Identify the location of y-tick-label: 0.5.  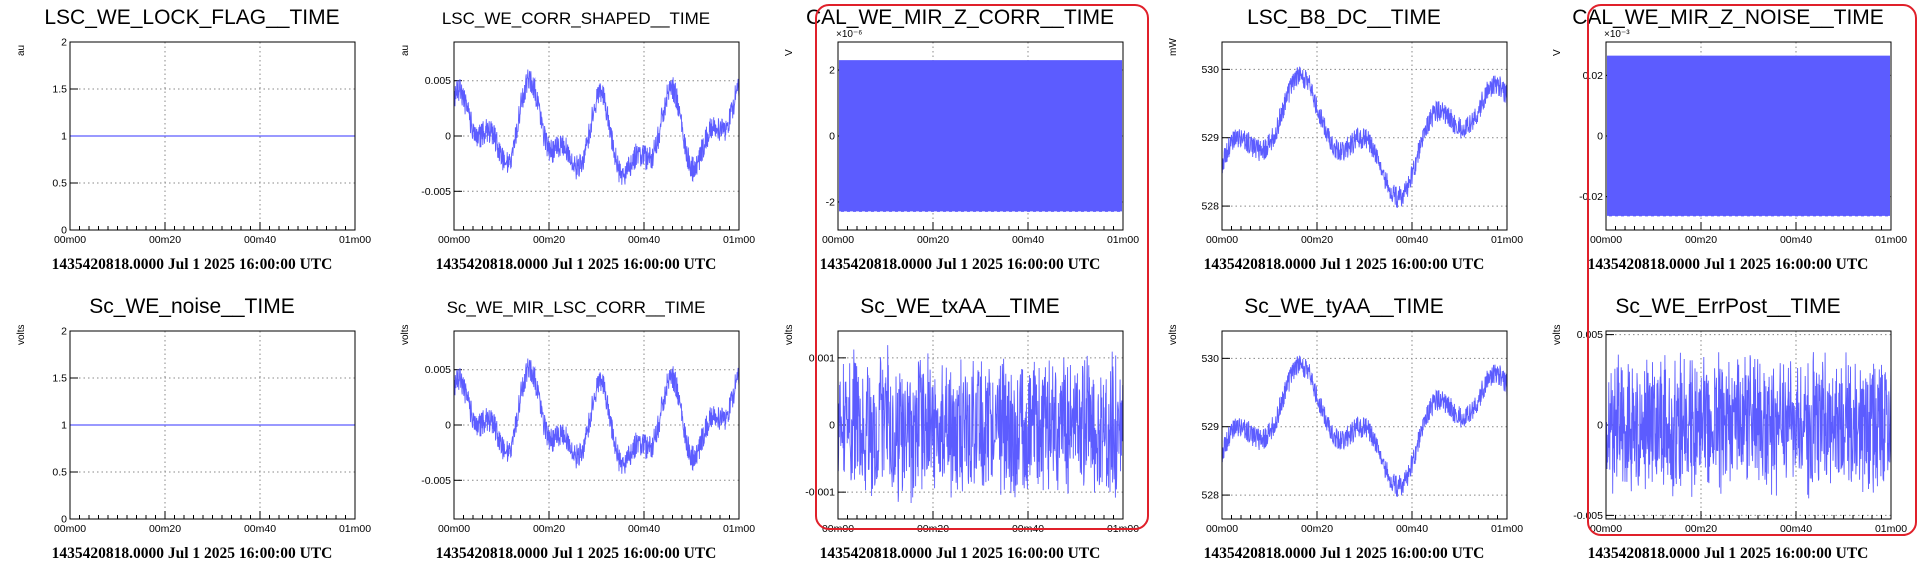
(59, 184).